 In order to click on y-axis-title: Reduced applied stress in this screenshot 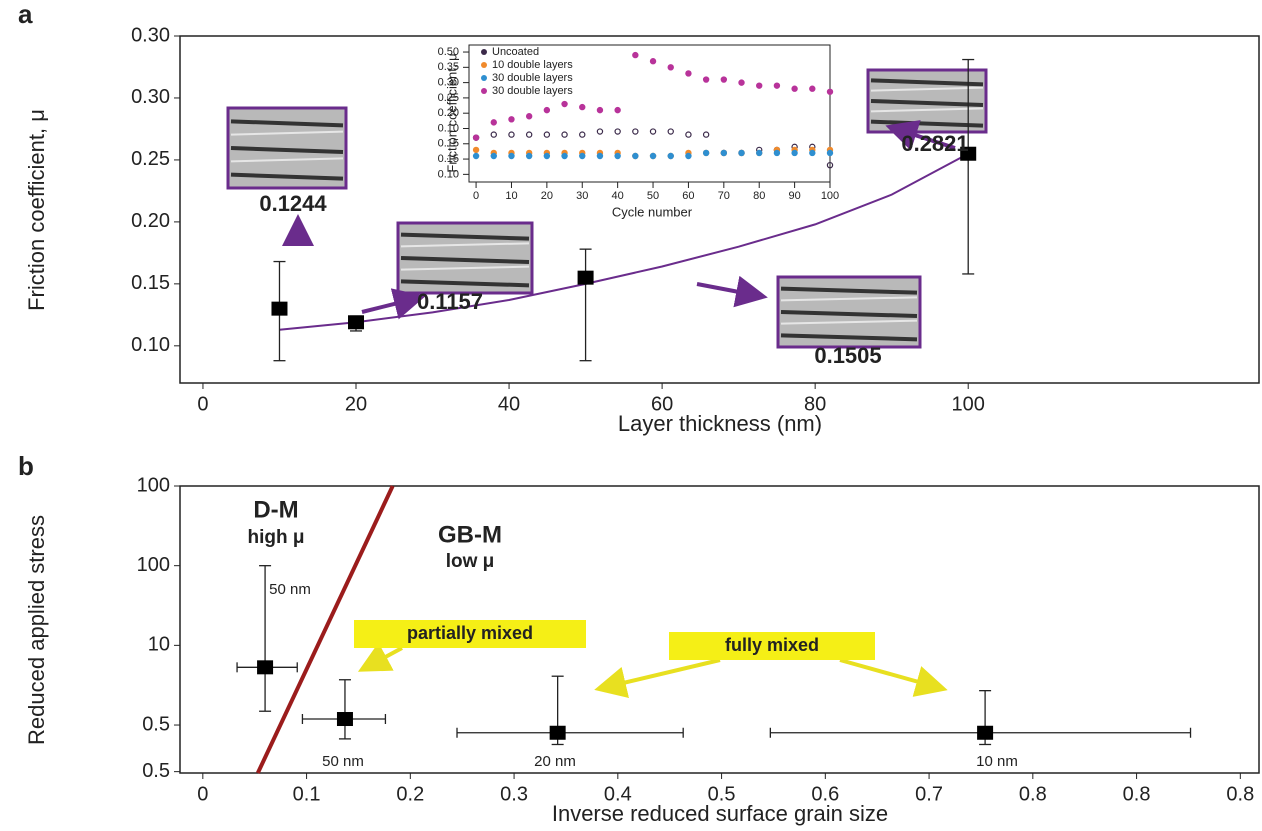, I will do `click(36, 630)`.